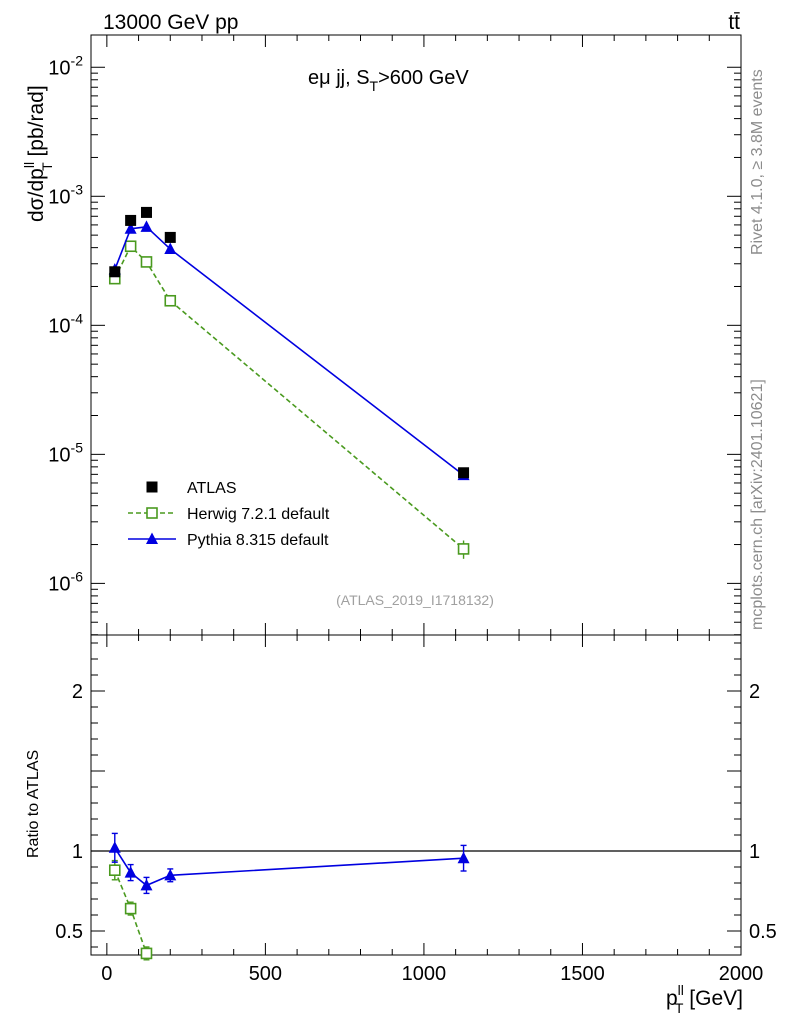 This screenshot has height=1024, width=786. Describe the element at coordinates (265, 974) in the screenshot. I see `x-tick-label: 500` at that location.